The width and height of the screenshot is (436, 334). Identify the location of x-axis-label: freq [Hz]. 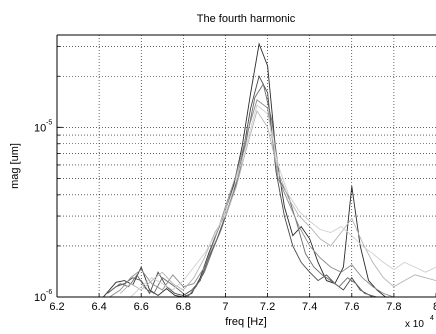
(246, 322).